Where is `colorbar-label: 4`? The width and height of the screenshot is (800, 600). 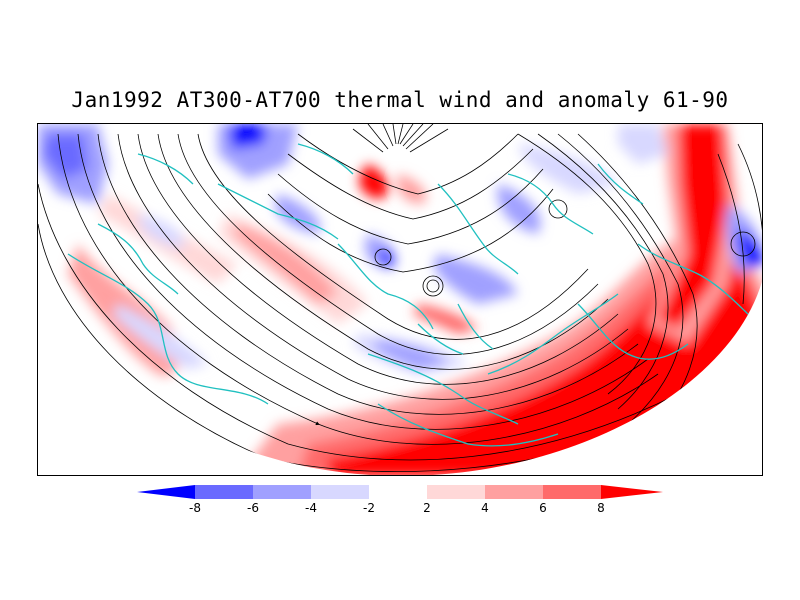 colorbar-label: 4 is located at coordinates (485, 508).